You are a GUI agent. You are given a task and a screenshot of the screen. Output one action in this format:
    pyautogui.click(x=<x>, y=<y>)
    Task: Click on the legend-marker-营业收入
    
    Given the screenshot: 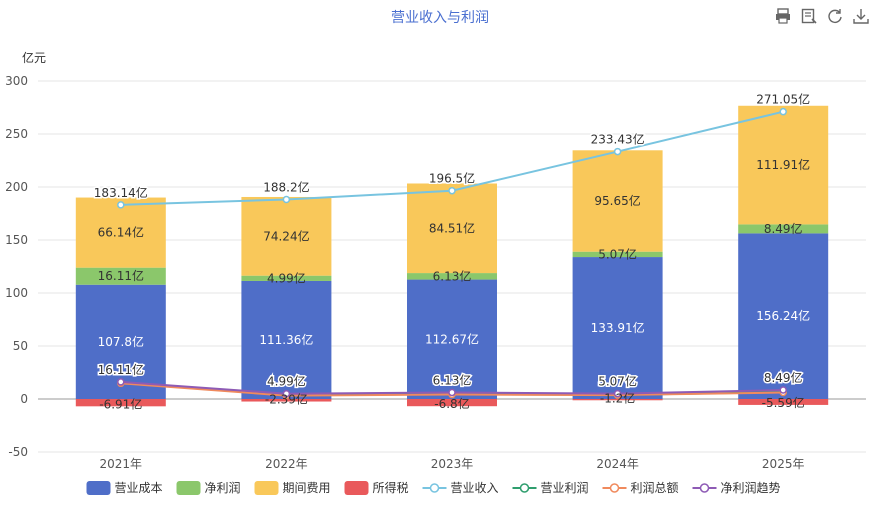 What is the action you would take?
    pyautogui.click(x=434, y=488)
    